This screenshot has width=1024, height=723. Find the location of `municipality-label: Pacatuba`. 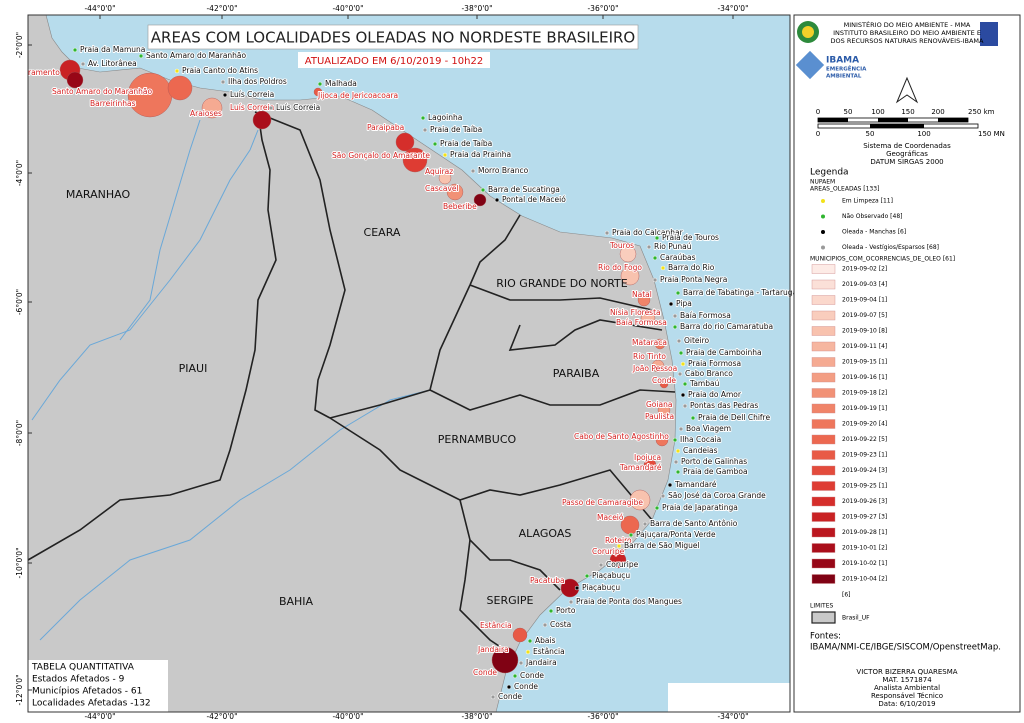

municipality-label: Pacatuba is located at coordinates (547, 580).